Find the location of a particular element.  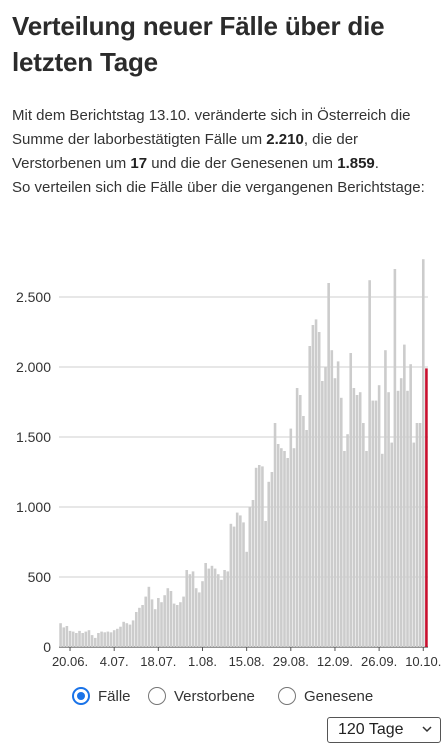

bar-latest is located at coordinates (426, 507).